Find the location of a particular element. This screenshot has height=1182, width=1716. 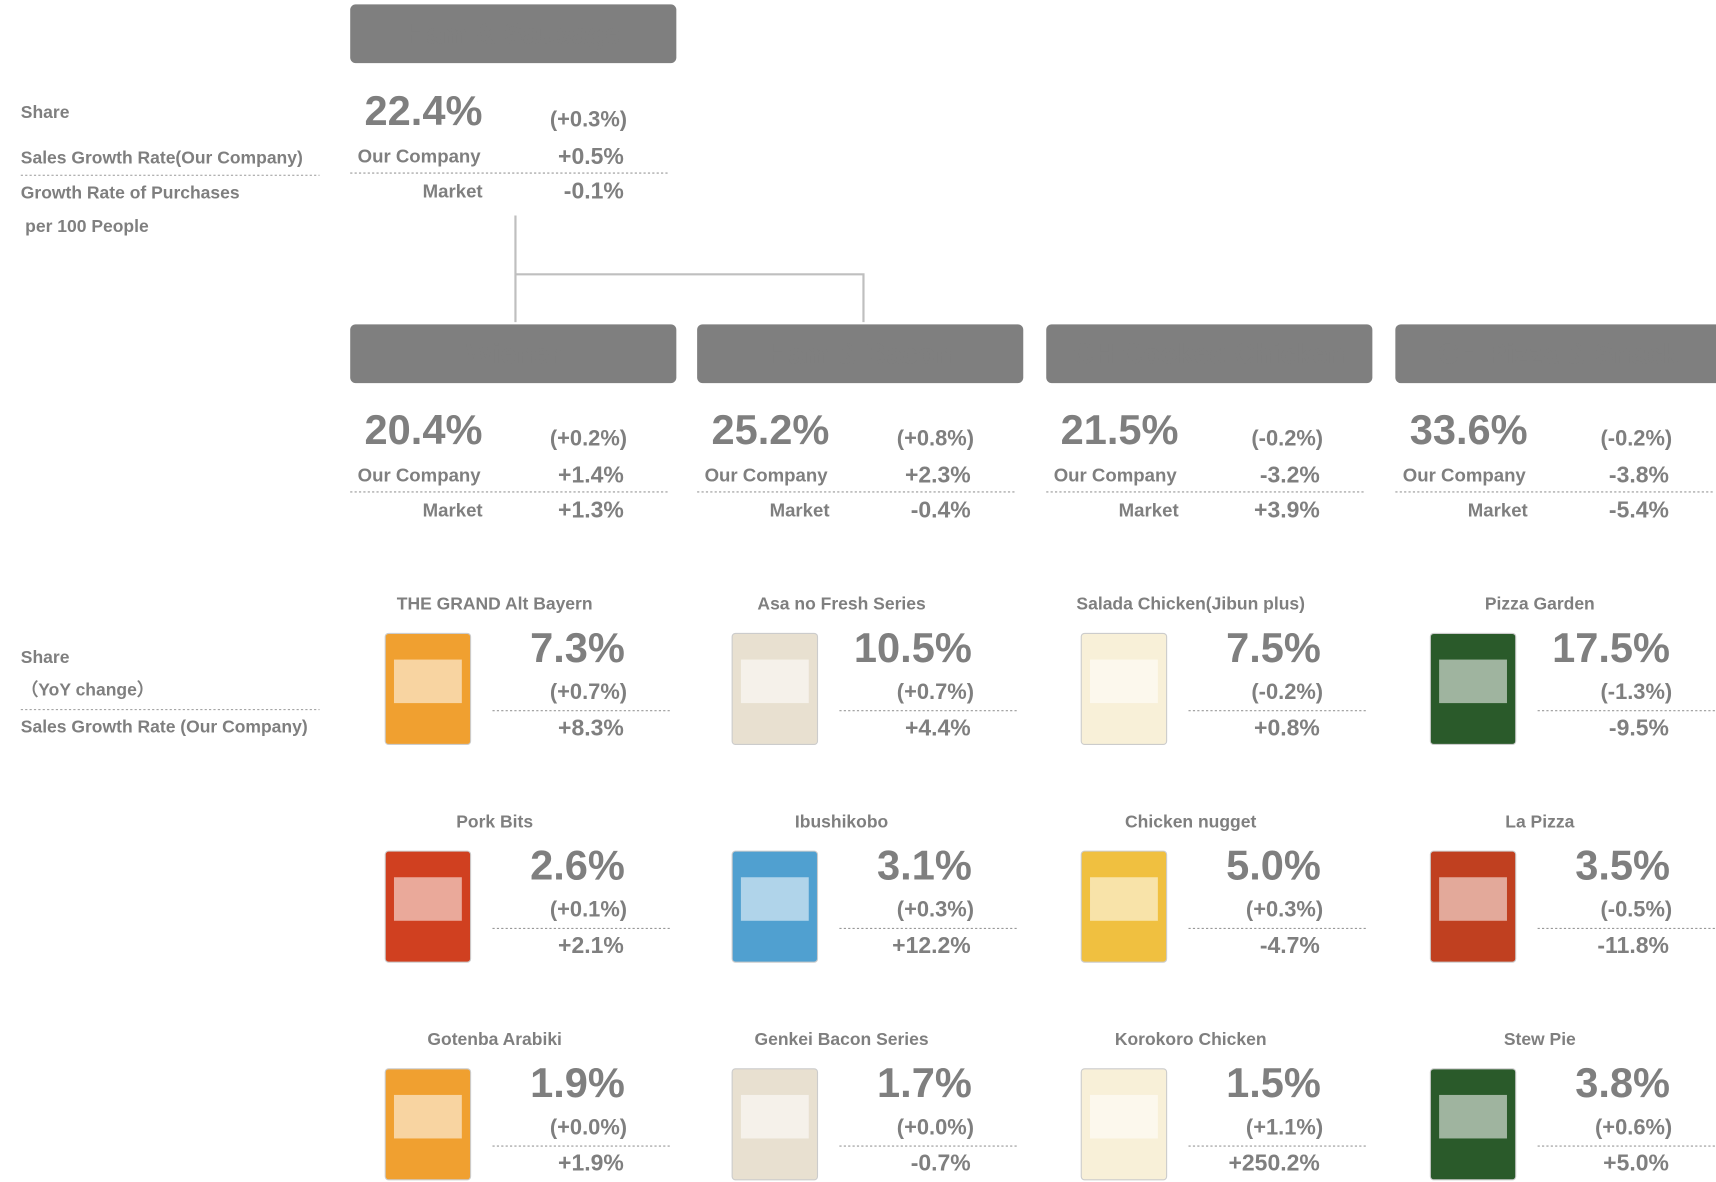

our-company-growth: +0.5% is located at coordinates (591, 156).